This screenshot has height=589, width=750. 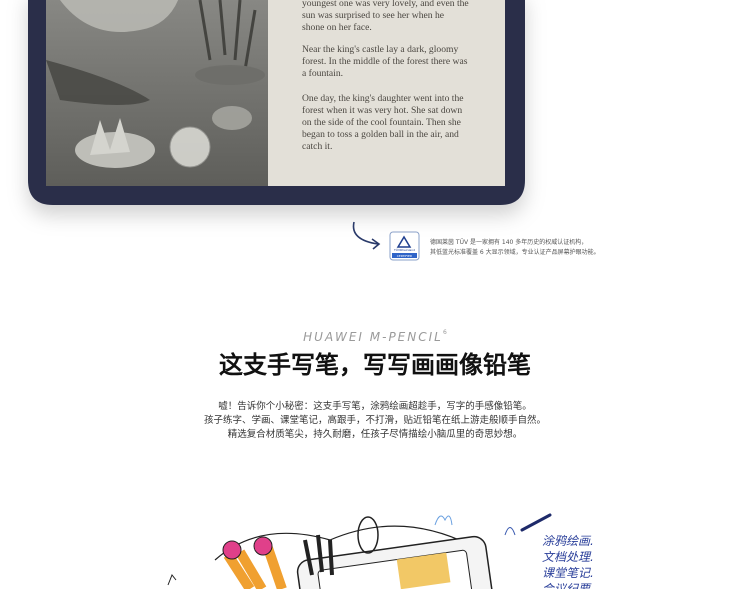 I want to click on handwritten-note: 涂鸦绘画., so click(x=568, y=541).